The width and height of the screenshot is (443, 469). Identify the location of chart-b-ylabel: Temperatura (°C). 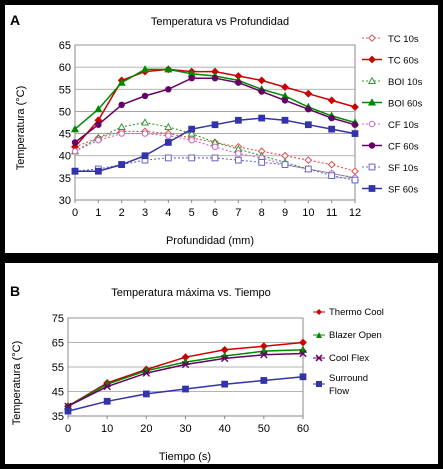
(17, 383).